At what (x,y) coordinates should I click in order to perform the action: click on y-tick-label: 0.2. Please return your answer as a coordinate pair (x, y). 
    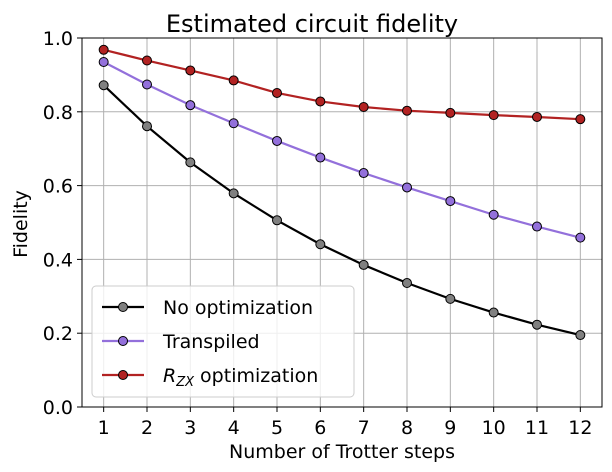
    Looking at the image, I should click on (58, 334).